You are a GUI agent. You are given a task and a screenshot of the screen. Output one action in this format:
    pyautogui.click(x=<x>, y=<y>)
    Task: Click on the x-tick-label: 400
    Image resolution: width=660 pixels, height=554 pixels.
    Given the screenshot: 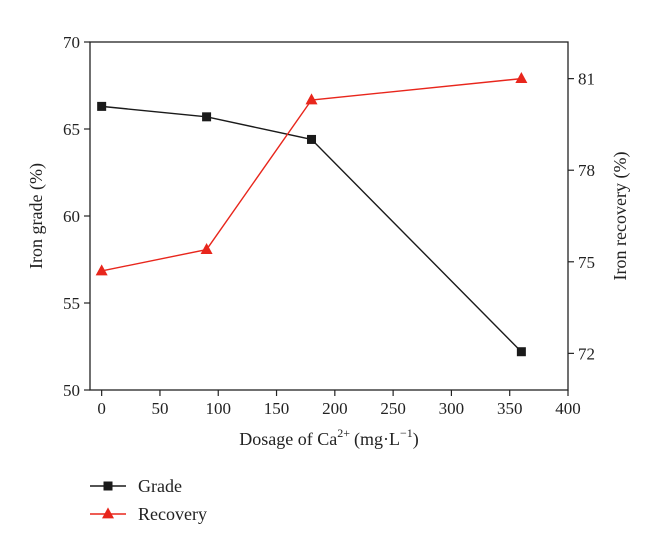 What is the action you would take?
    pyautogui.click(x=568, y=408)
    